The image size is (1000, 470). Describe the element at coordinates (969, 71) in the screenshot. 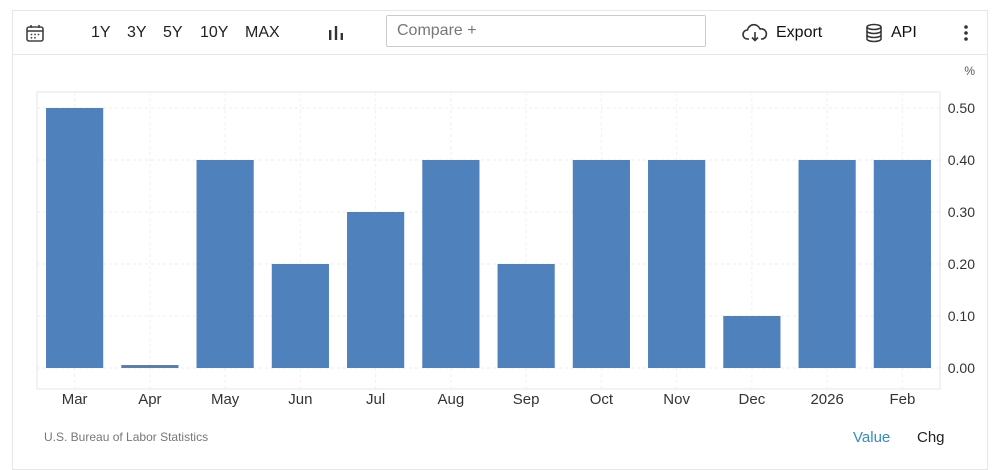

I see `y-axis-unit: %` at that location.